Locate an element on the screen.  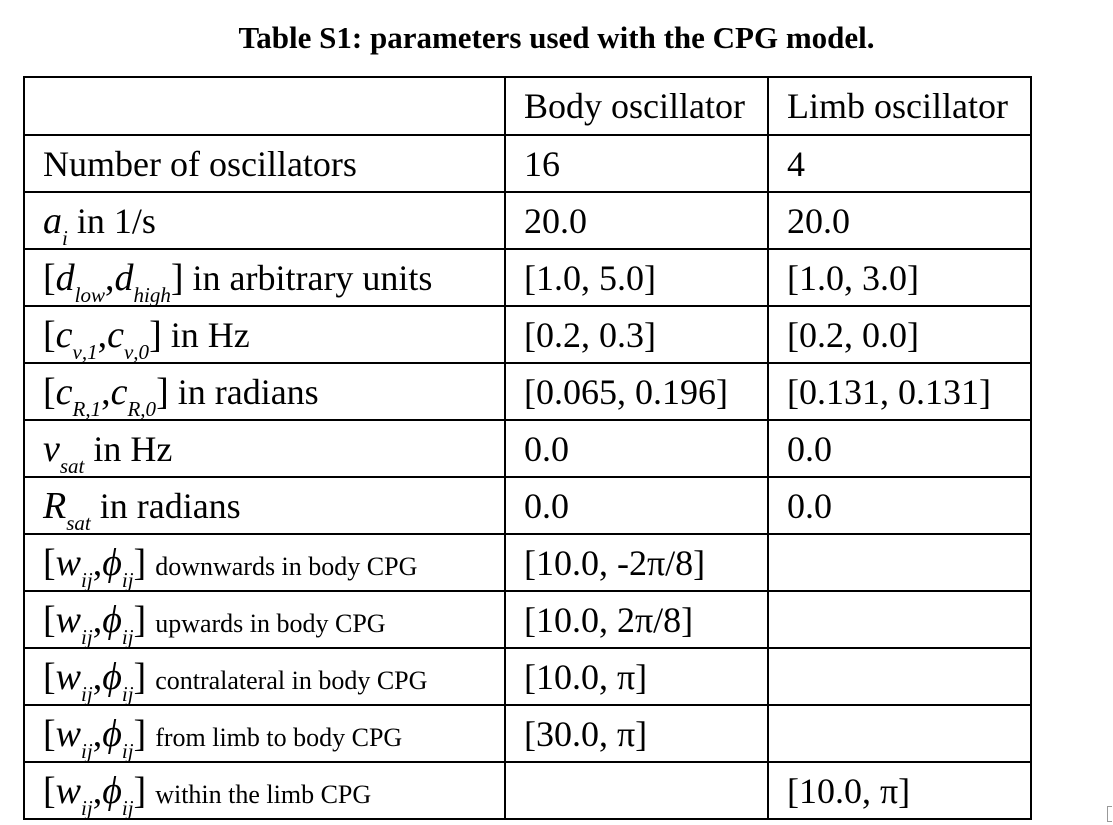
body-value: [1.0, 5.0] is located at coordinates (636, 277).